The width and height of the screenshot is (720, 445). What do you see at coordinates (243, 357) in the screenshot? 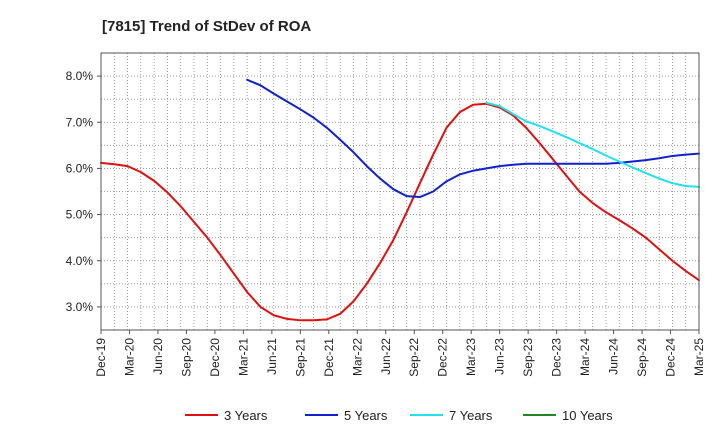
I see `x-tick-label: Mar-21` at bounding box center [243, 357].